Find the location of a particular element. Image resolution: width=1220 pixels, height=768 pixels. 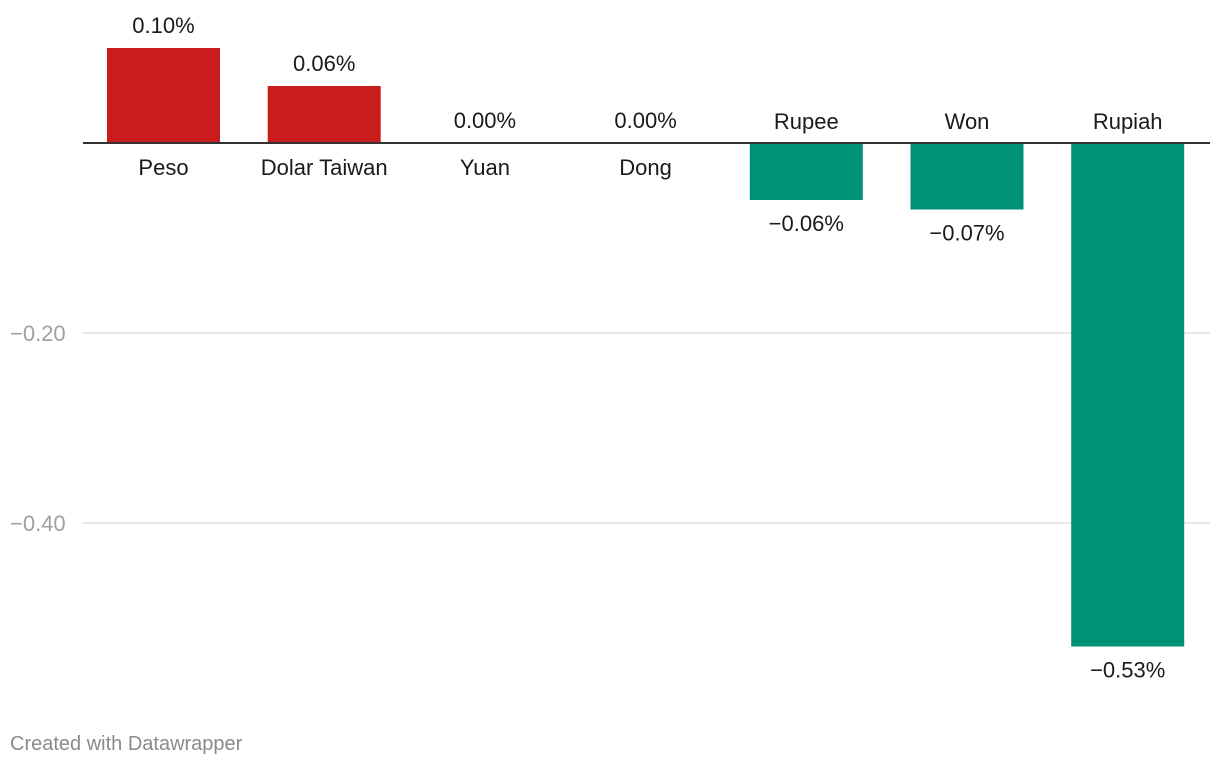

credit-text: Created with Datawrapper is located at coordinates (126, 744).